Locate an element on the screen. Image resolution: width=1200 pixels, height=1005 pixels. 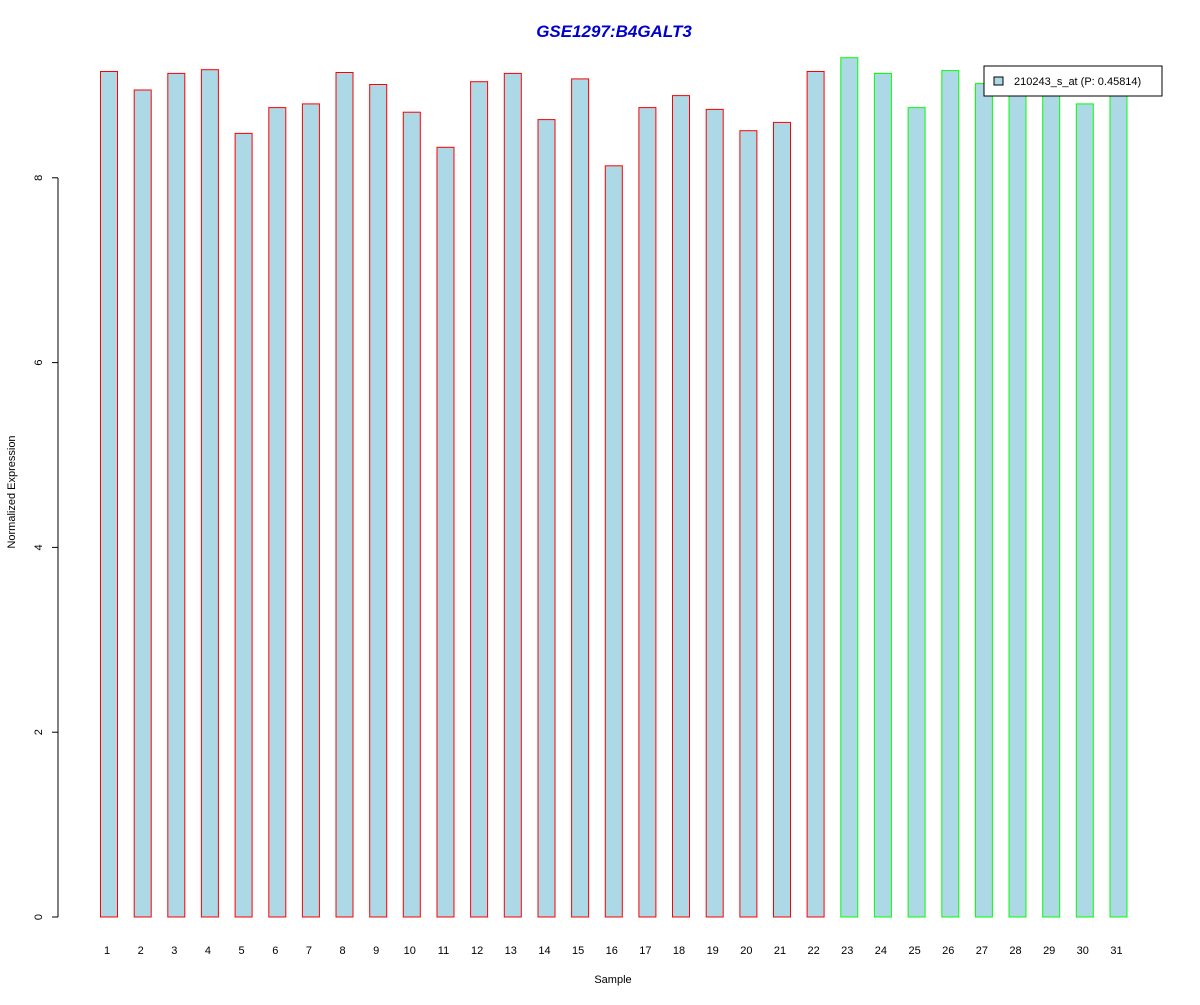
x-tick-label: 11 is located at coordinates (443, 951).